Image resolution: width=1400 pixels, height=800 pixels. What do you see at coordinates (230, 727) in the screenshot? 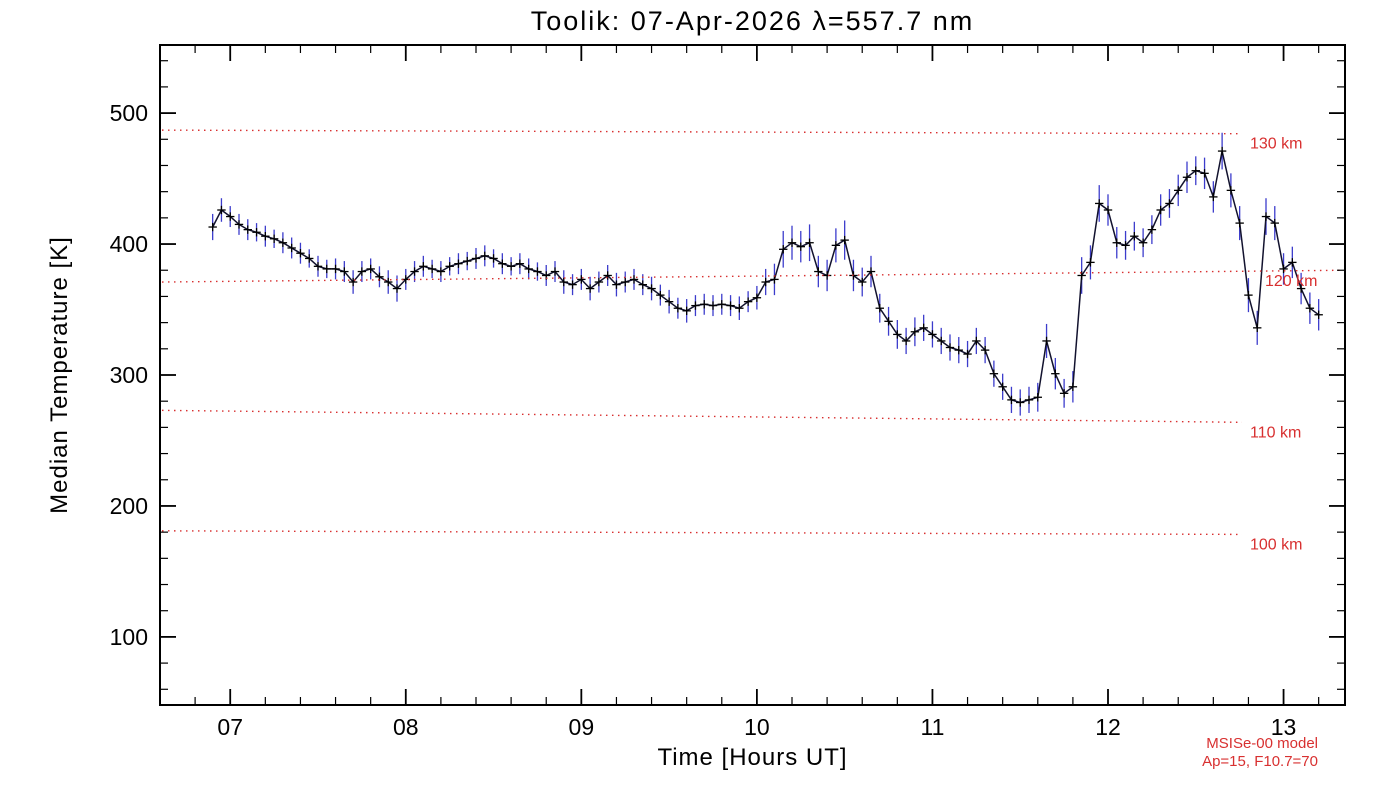
I see `x-tick-label: 07` at bounding box center [230, 727].